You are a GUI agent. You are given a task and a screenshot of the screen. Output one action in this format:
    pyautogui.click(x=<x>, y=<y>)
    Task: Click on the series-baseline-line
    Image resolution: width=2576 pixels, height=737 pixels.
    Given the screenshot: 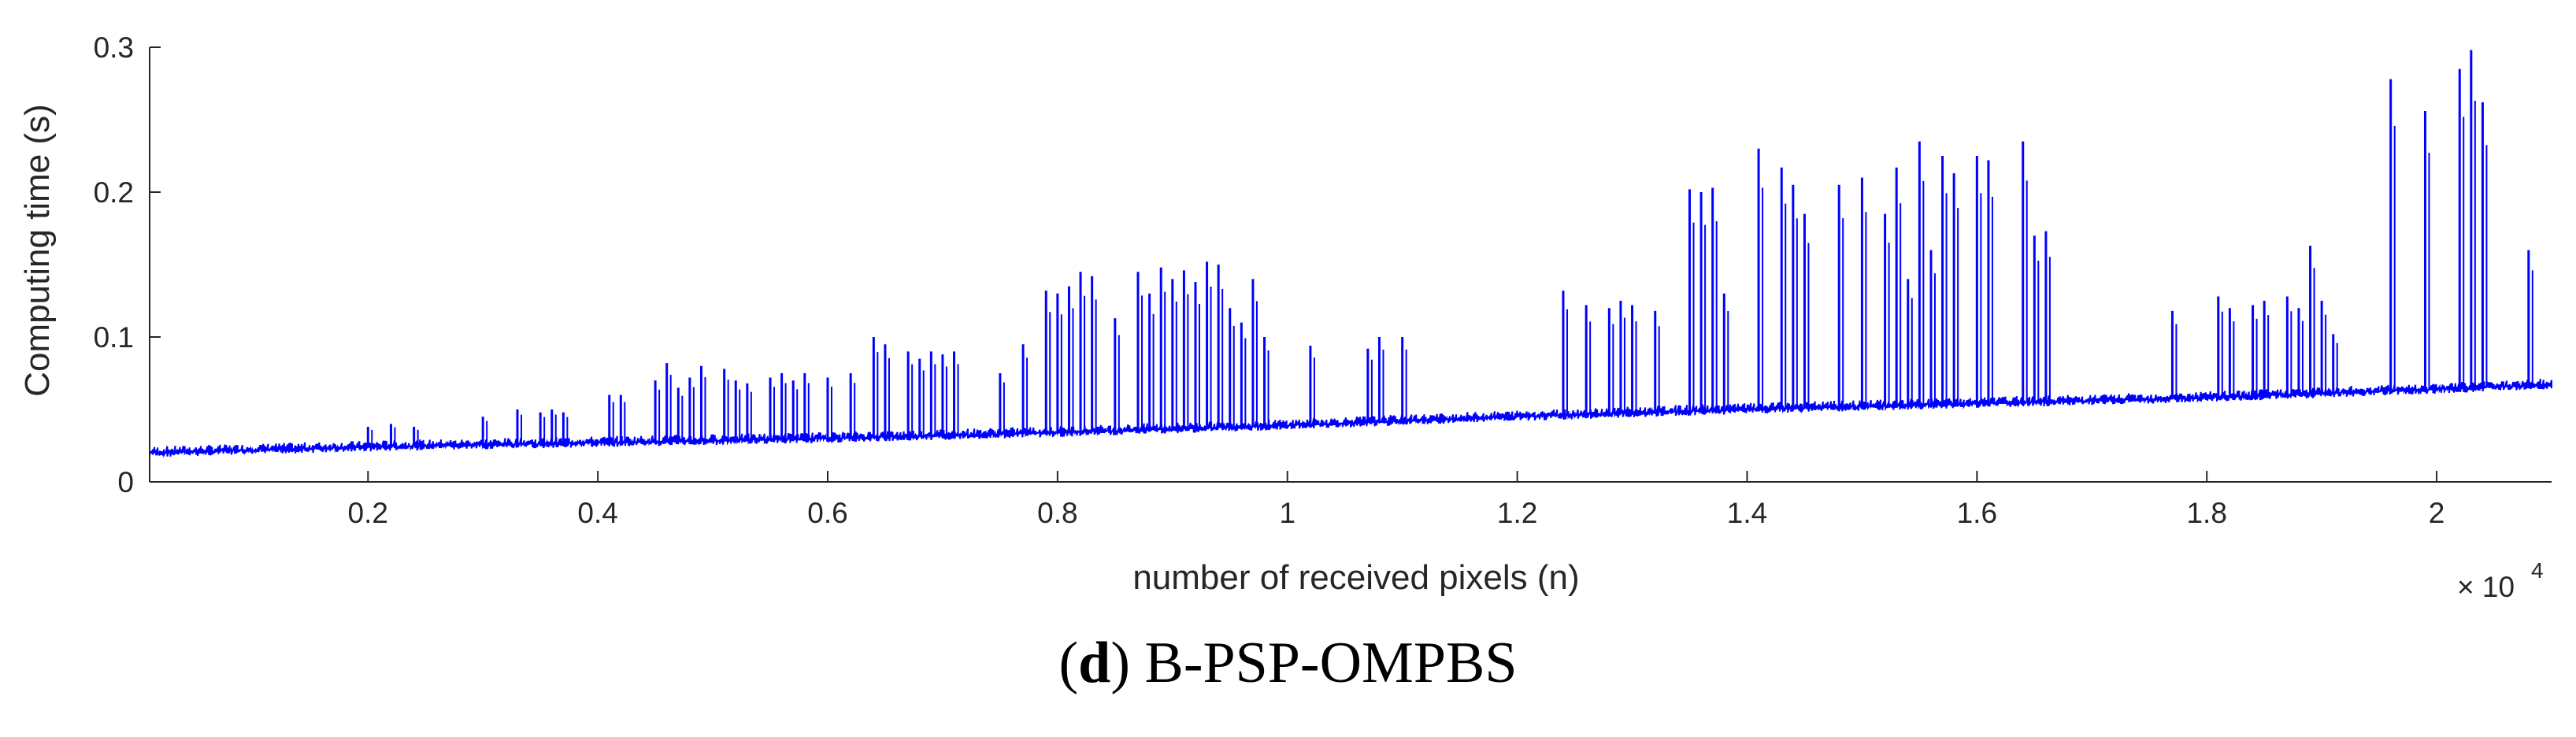 What is the action you would take?
    pyautogui.click(x=1350, y=418)
    